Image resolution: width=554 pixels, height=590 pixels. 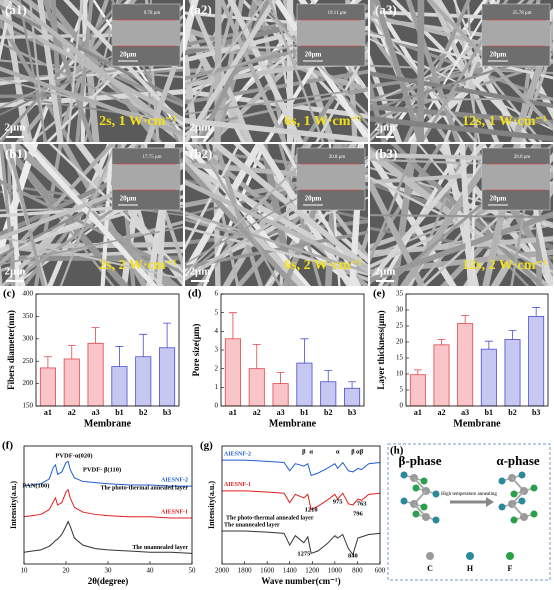 I want to click on y-tick-label: 150, so click(x=28, y=406).